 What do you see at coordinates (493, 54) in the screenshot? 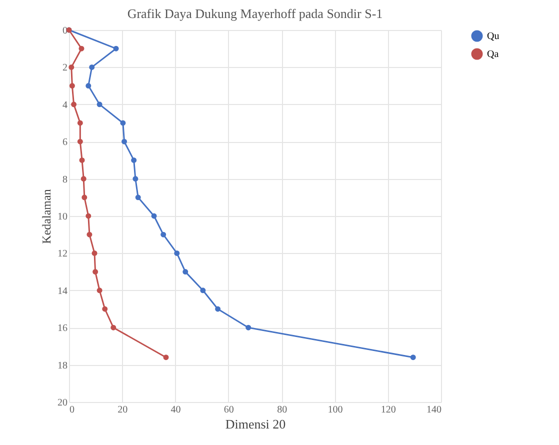
I see `legend-label: Qa` at bounding box center [493, 54].